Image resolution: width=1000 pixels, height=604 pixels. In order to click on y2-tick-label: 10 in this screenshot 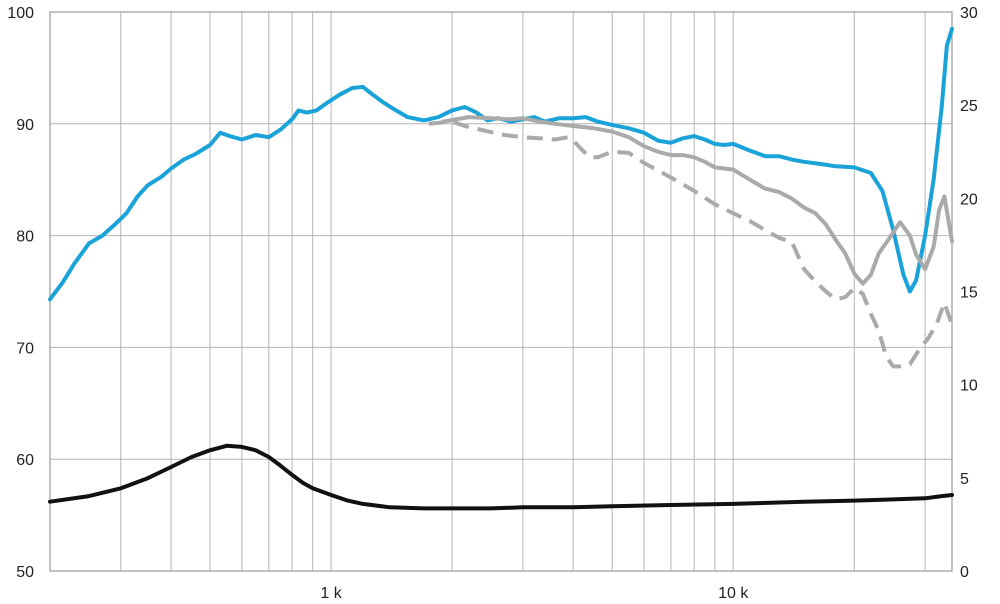, I will do `click(969, 386)`.